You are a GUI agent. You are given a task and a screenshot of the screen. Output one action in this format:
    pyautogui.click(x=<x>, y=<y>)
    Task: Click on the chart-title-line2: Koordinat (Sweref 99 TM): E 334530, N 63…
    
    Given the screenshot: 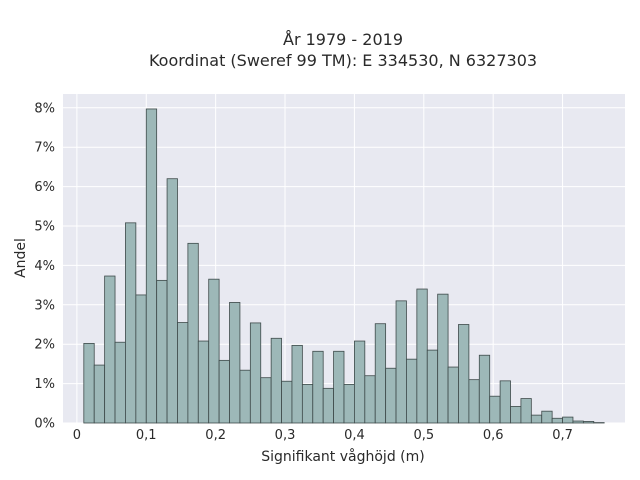 What is the action you would take?
    pyautogui.click(x=343, y=60)
    